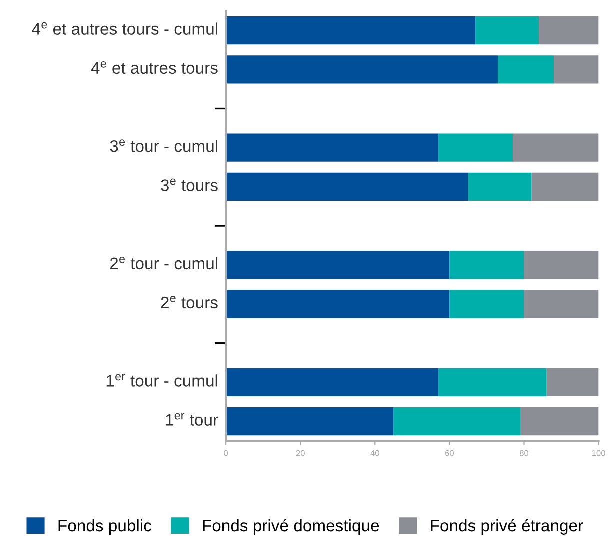 Image resolution: width=611 pixels, height=550 pixels. I want to click on y-tick-label: 4$^{e}$ et autres tours - cumul, so click(125, 28).